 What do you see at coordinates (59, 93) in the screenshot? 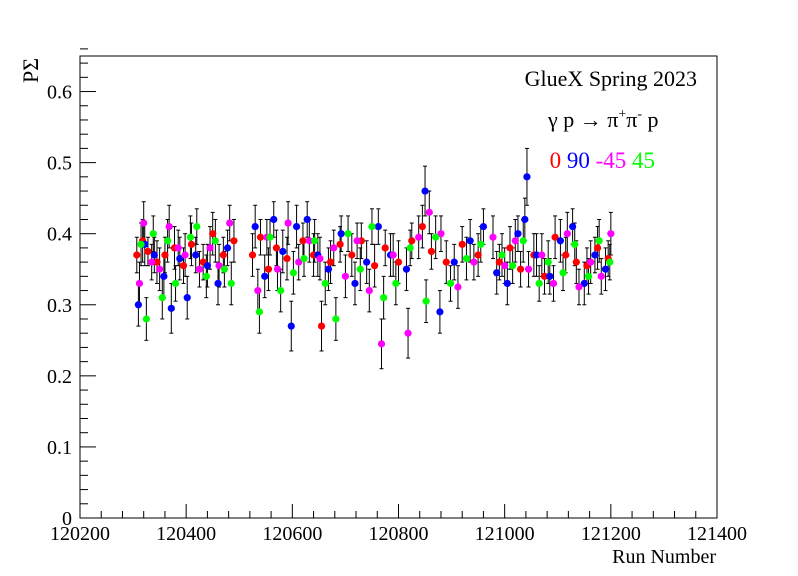
I see `y-tick-label: 0.6` at bounding box center [59, 93].